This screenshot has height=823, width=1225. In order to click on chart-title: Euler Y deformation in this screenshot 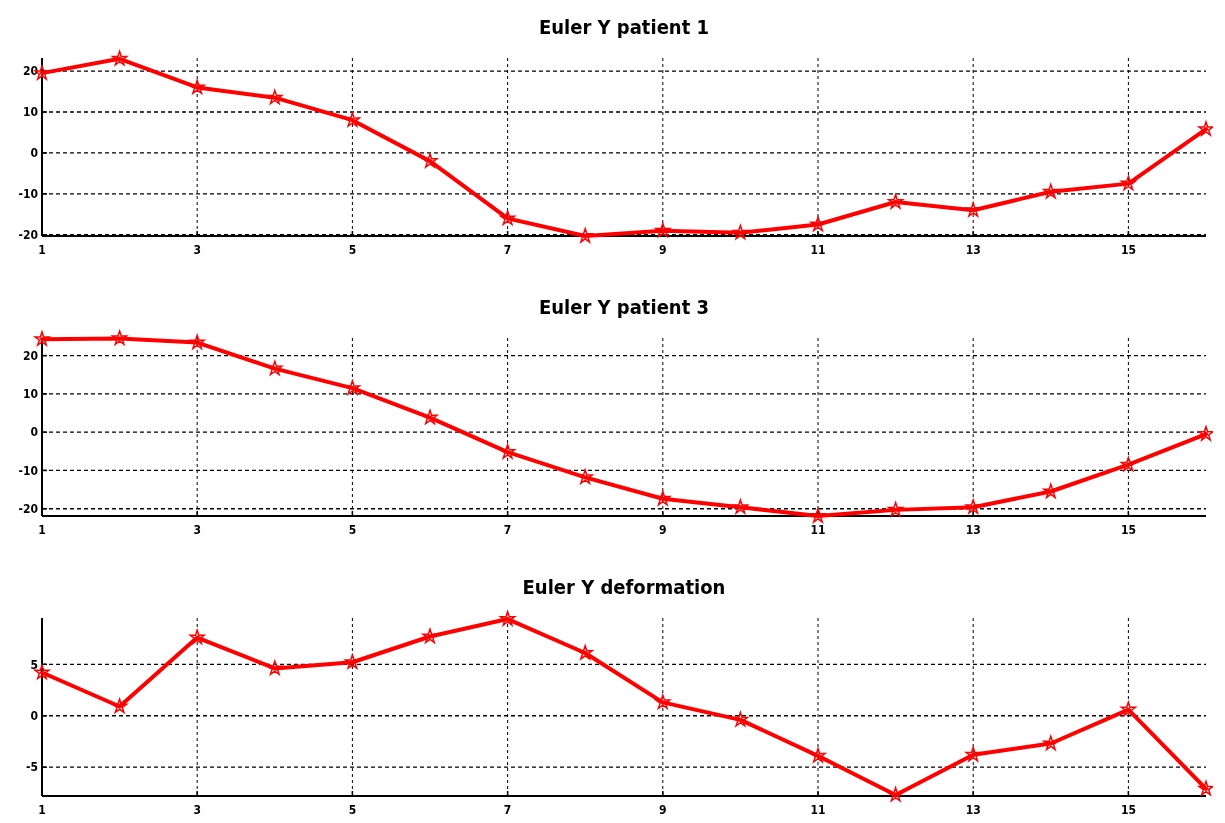, I will do `click(624, 587)`.